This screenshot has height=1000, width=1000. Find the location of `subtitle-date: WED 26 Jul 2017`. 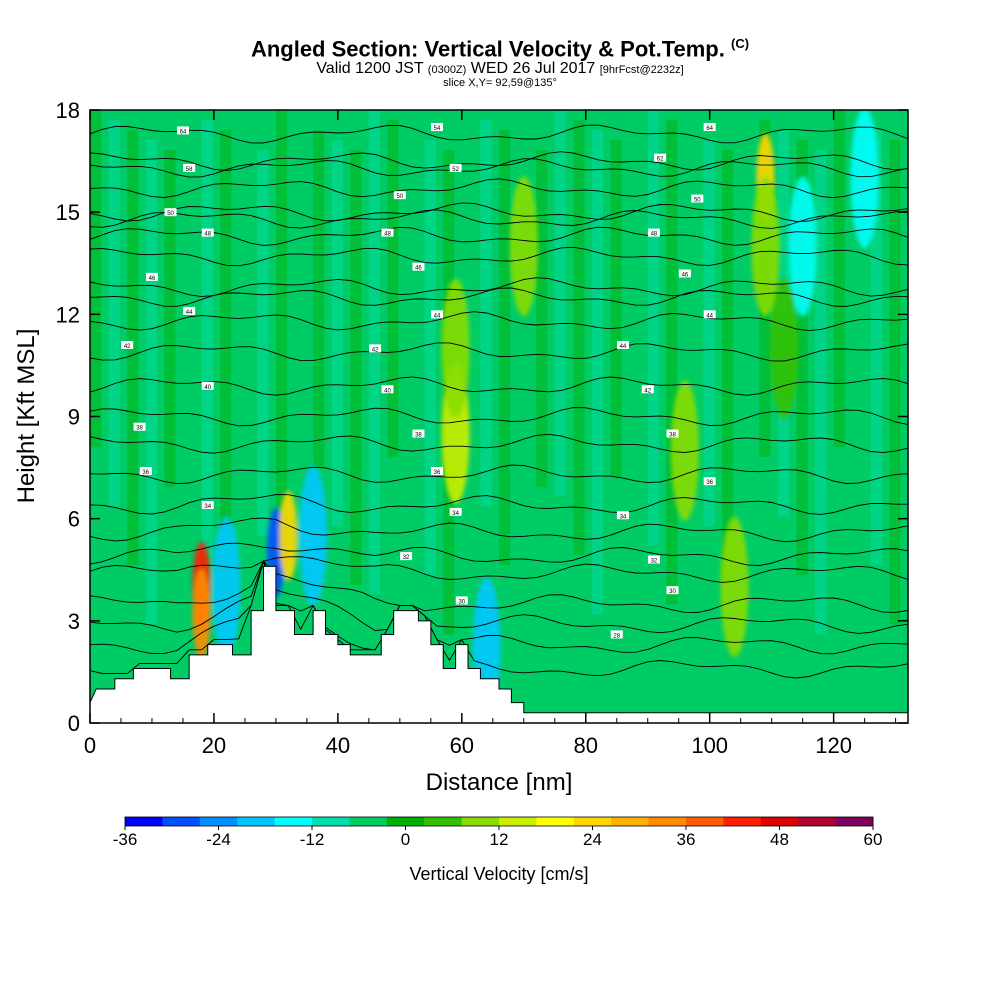

subtitle-date: WED 26 Jul 2017 is located at coordinates (533, 68).